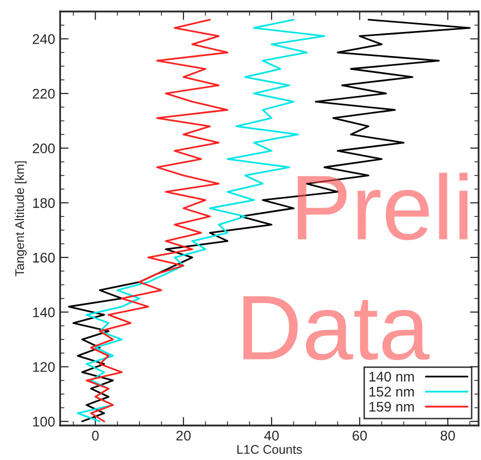 This screenshot has width=481, height=460. Describe the element at coordinates (44, 312) in the screenshot. I see `y-tick-label: 140` at that location.